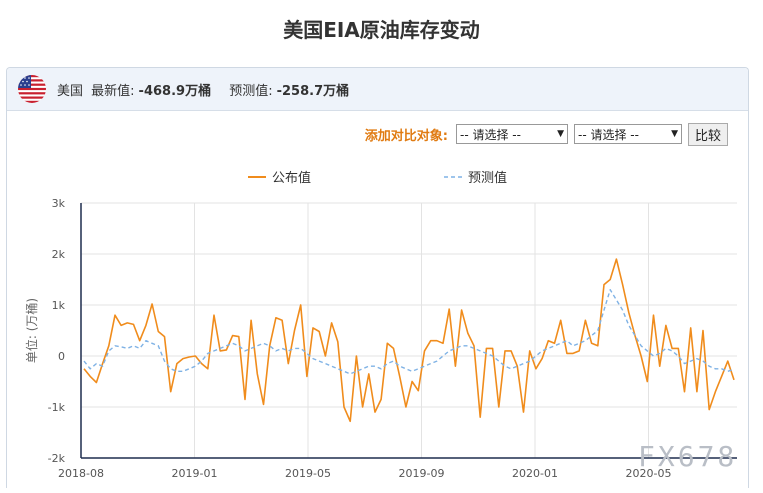 Image resolution: width=763 pixels, height=493 pixels. Describe the element at coordinates (32, 89) in the screenshot. I see `us-flag-icon` at that location.